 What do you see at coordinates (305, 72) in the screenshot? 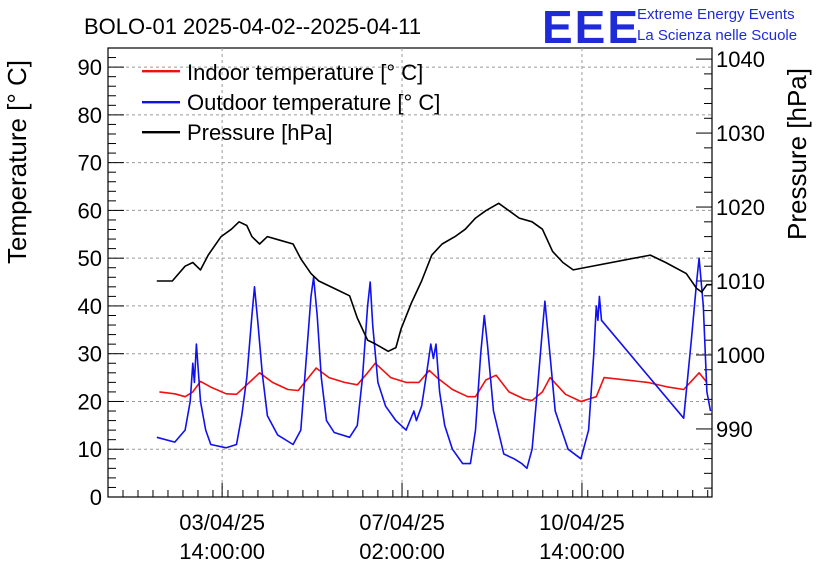
I see `legend-label-indoor: Indoor temperature [° C]` at bounding box center [305, 72].